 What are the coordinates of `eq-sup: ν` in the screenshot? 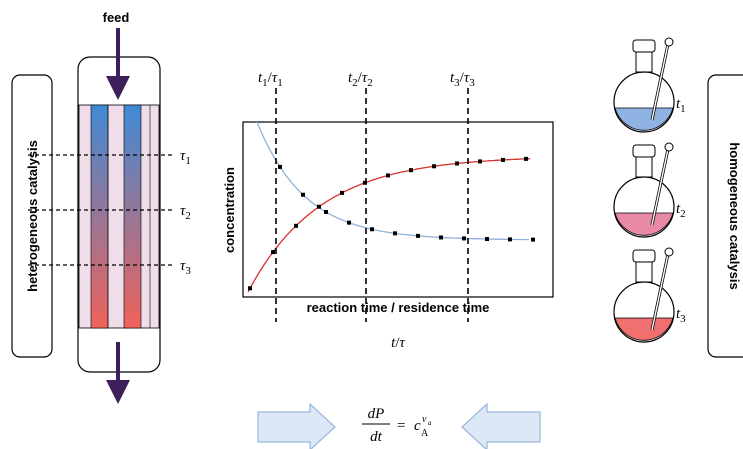 It's located at (424, 419).